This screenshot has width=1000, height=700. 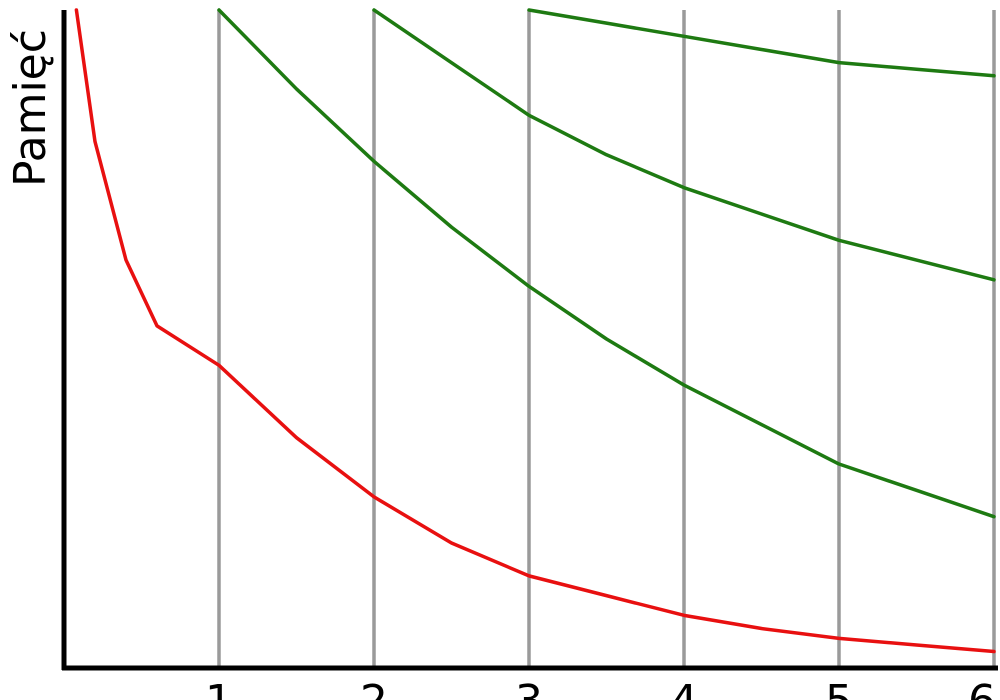 What do you see at coordinates (219, 688) in the screenshot?
I see `x-tick-label-1: 1` at bounding box center [219, 688].